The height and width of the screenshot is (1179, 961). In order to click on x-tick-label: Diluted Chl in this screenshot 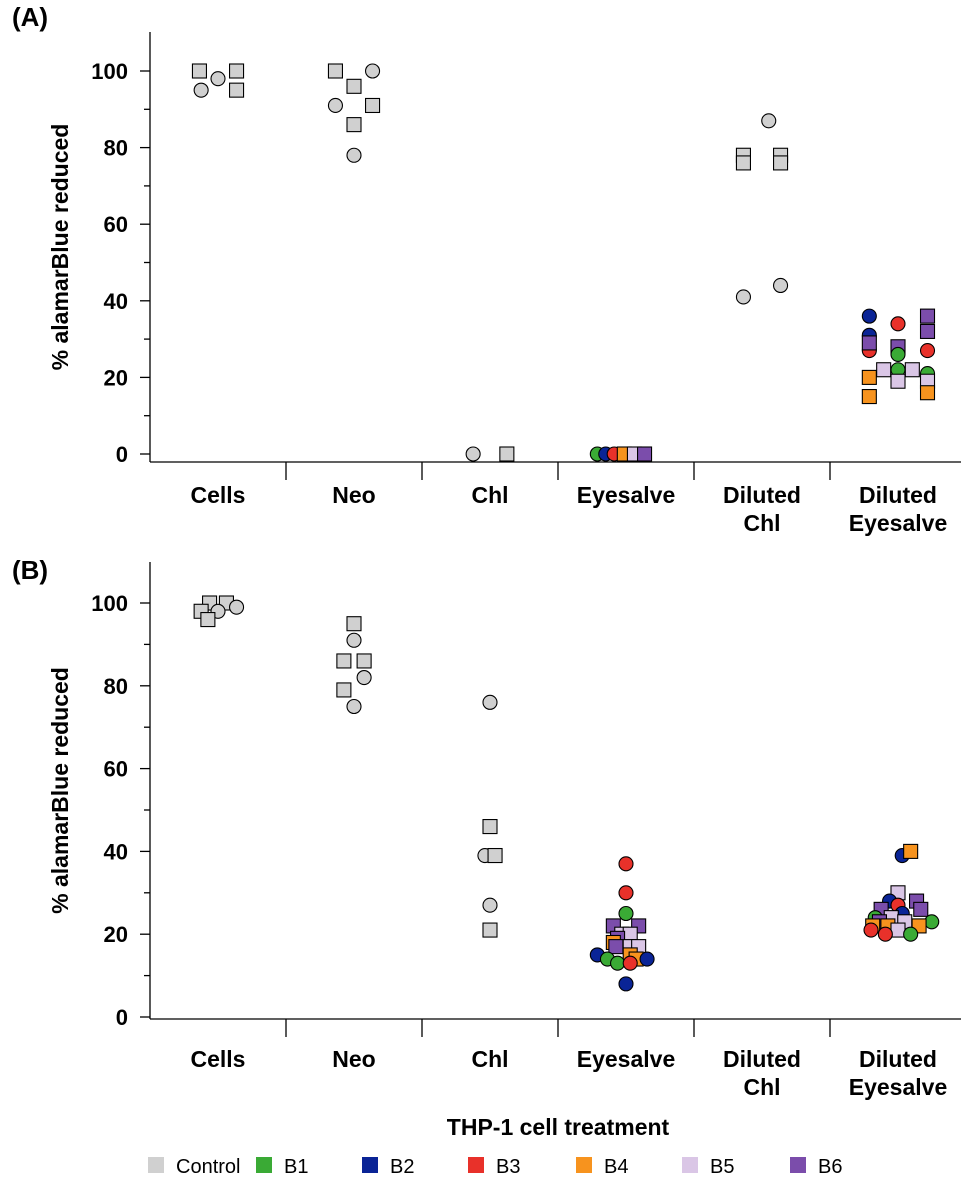, I will do `click(762, 1073)`.